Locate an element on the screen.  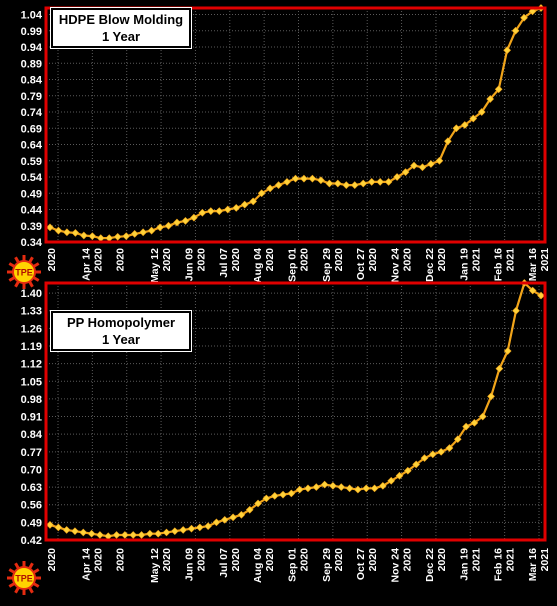
x-tick-label: Oct 27 is located at coordinates (361, 564).